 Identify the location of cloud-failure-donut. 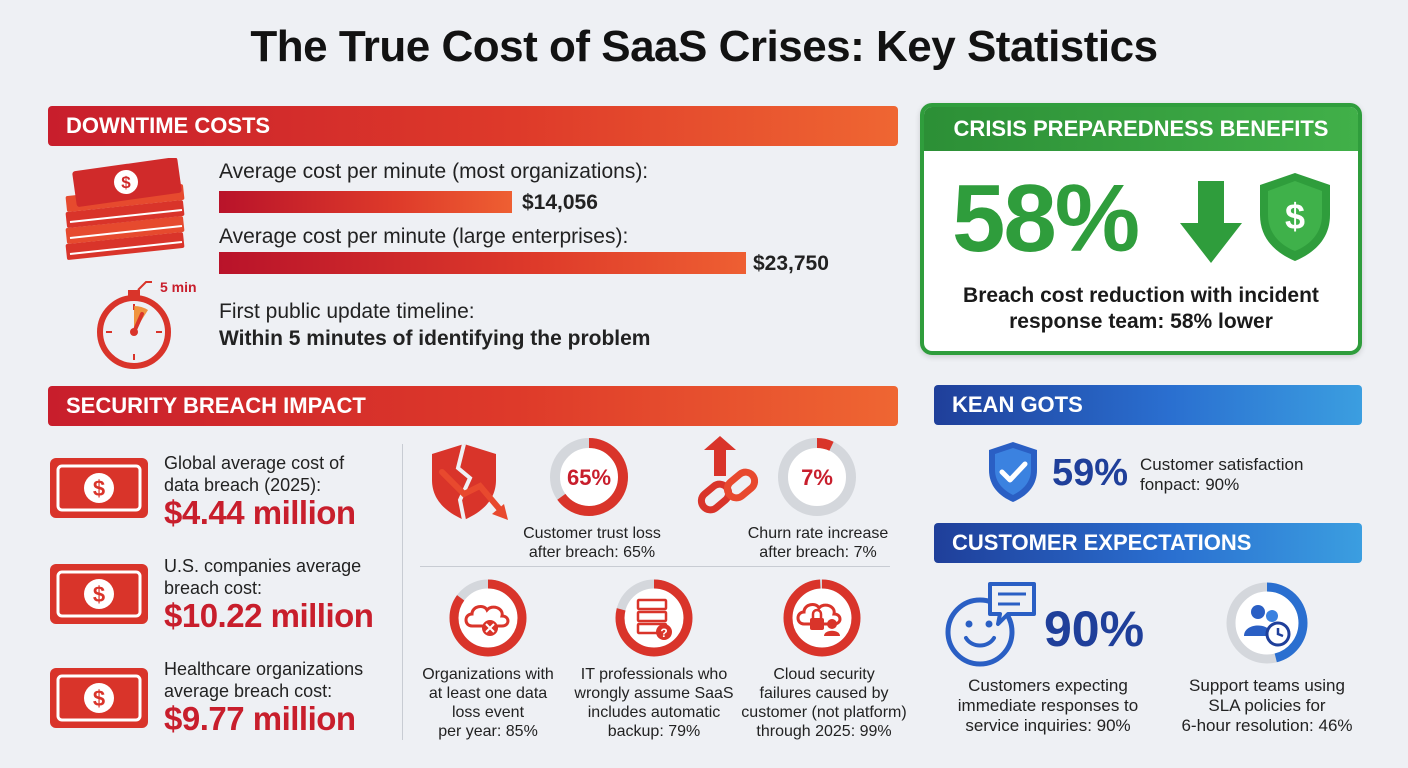
(822, 618).